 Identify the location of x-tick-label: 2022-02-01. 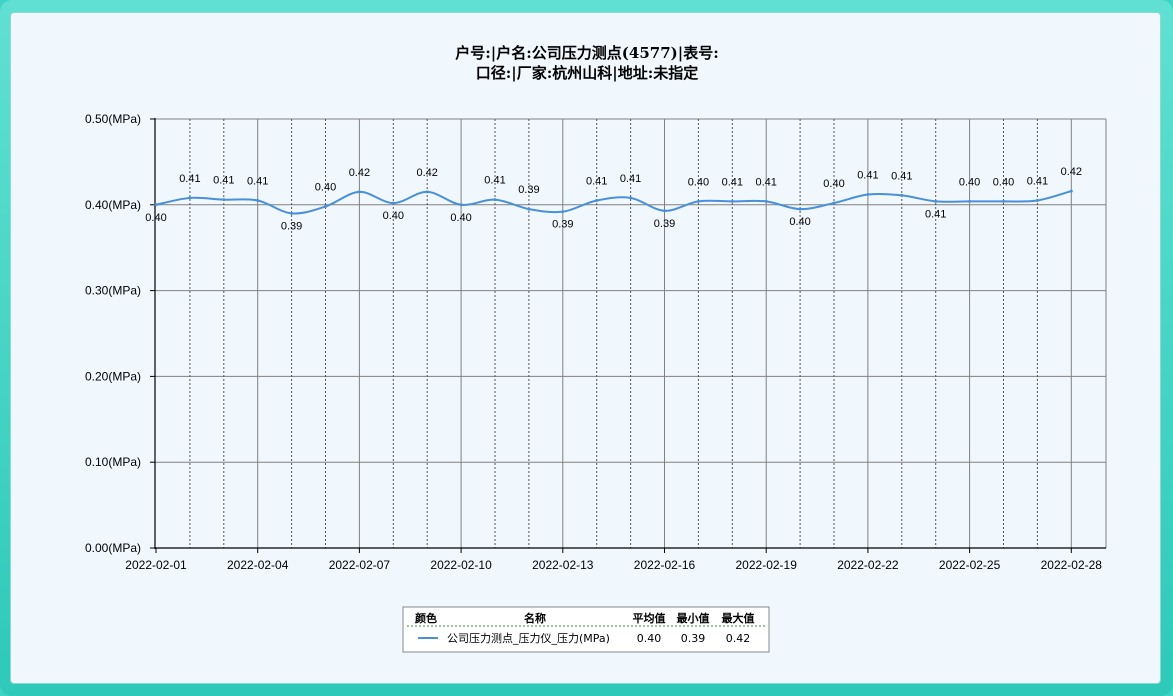
(156, 565).